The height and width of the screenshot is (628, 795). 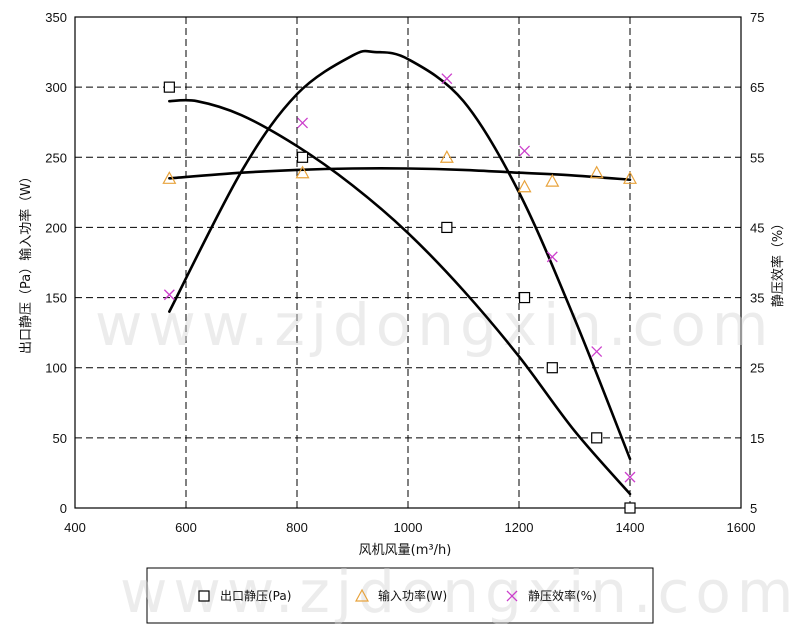 I want to click on legend-items: 出口静压(Pa) 输入功率(W) 静压效率(%), so click(x=397, y=595).